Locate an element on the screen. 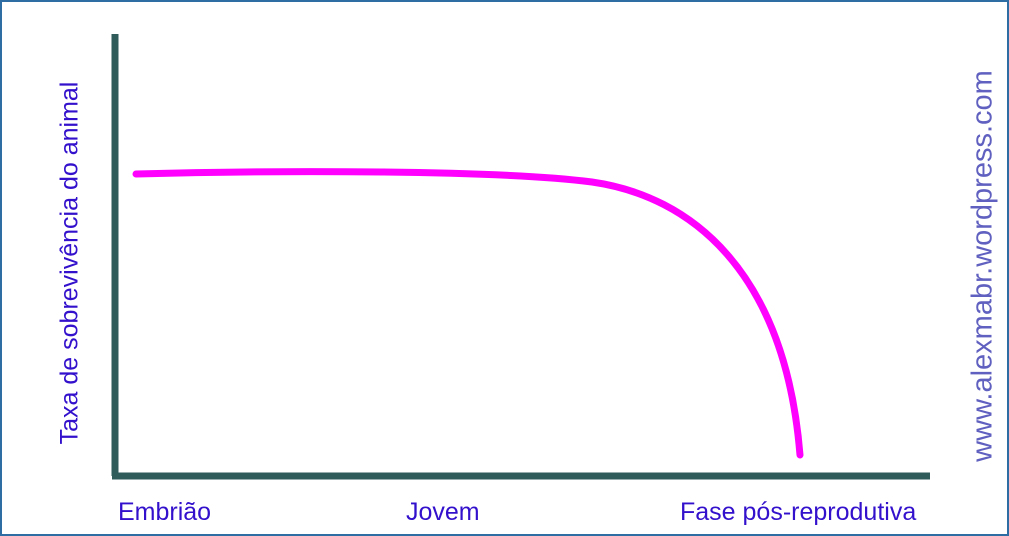 Image resolution: width=1009 pixels, height=536 pixels. y-axis-label: Taxa de sobrevivência do animal is located at coordinates (69, 263).